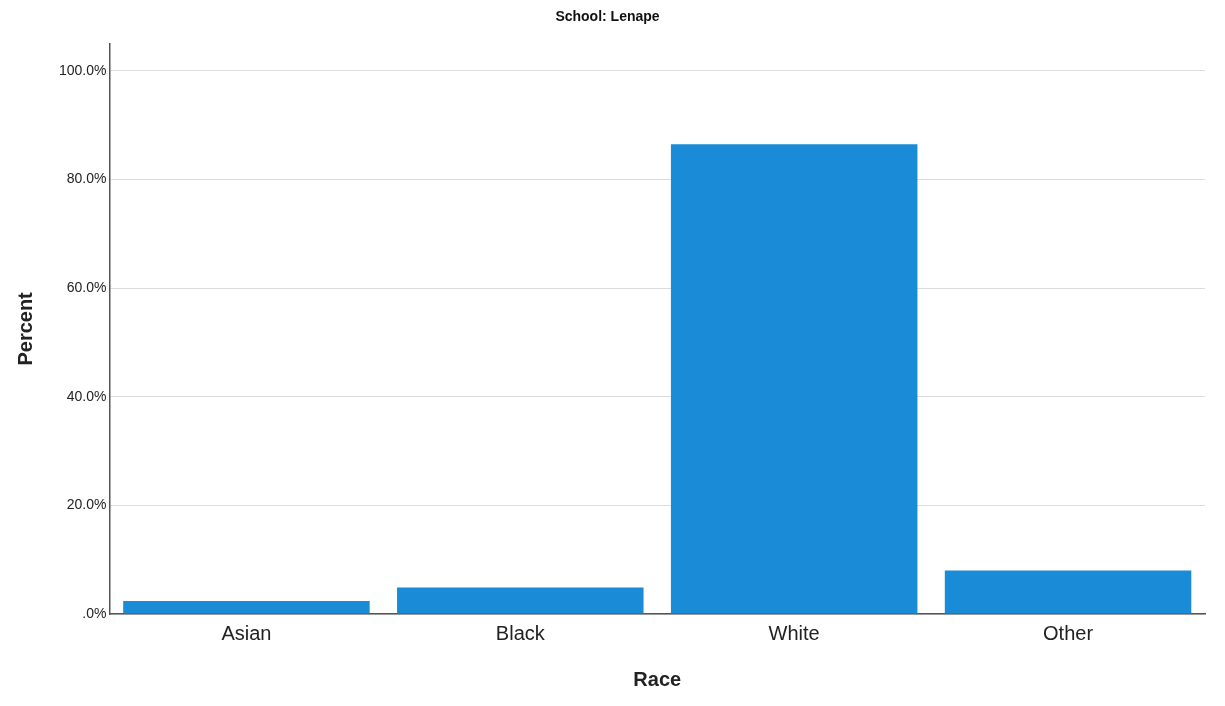 This screenshot has width=1225, height=706. I want to click on x-tick-label: Asian, so click(246, 632).